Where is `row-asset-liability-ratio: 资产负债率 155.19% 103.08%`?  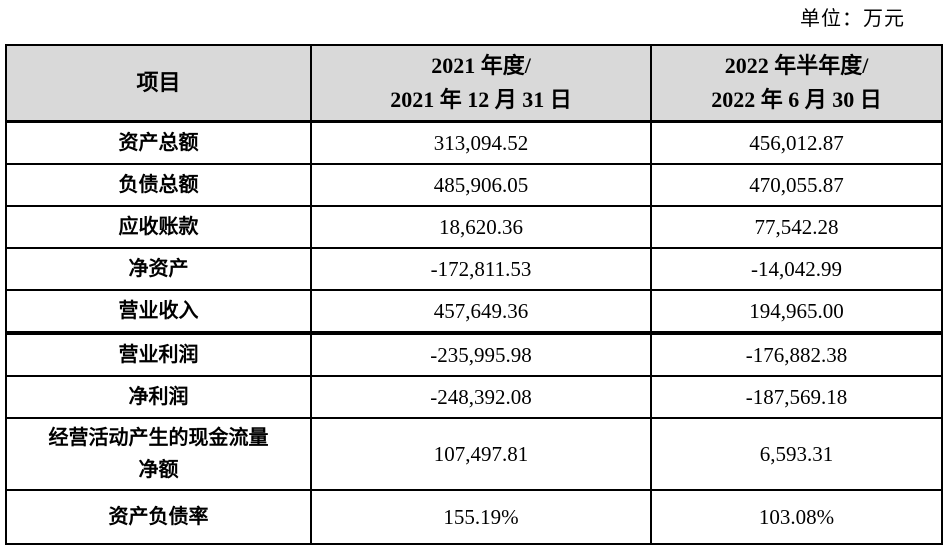
row-asset-liability-ratio: 资产负债率 155.19% 103.08% is located at coordinates (474, 517).